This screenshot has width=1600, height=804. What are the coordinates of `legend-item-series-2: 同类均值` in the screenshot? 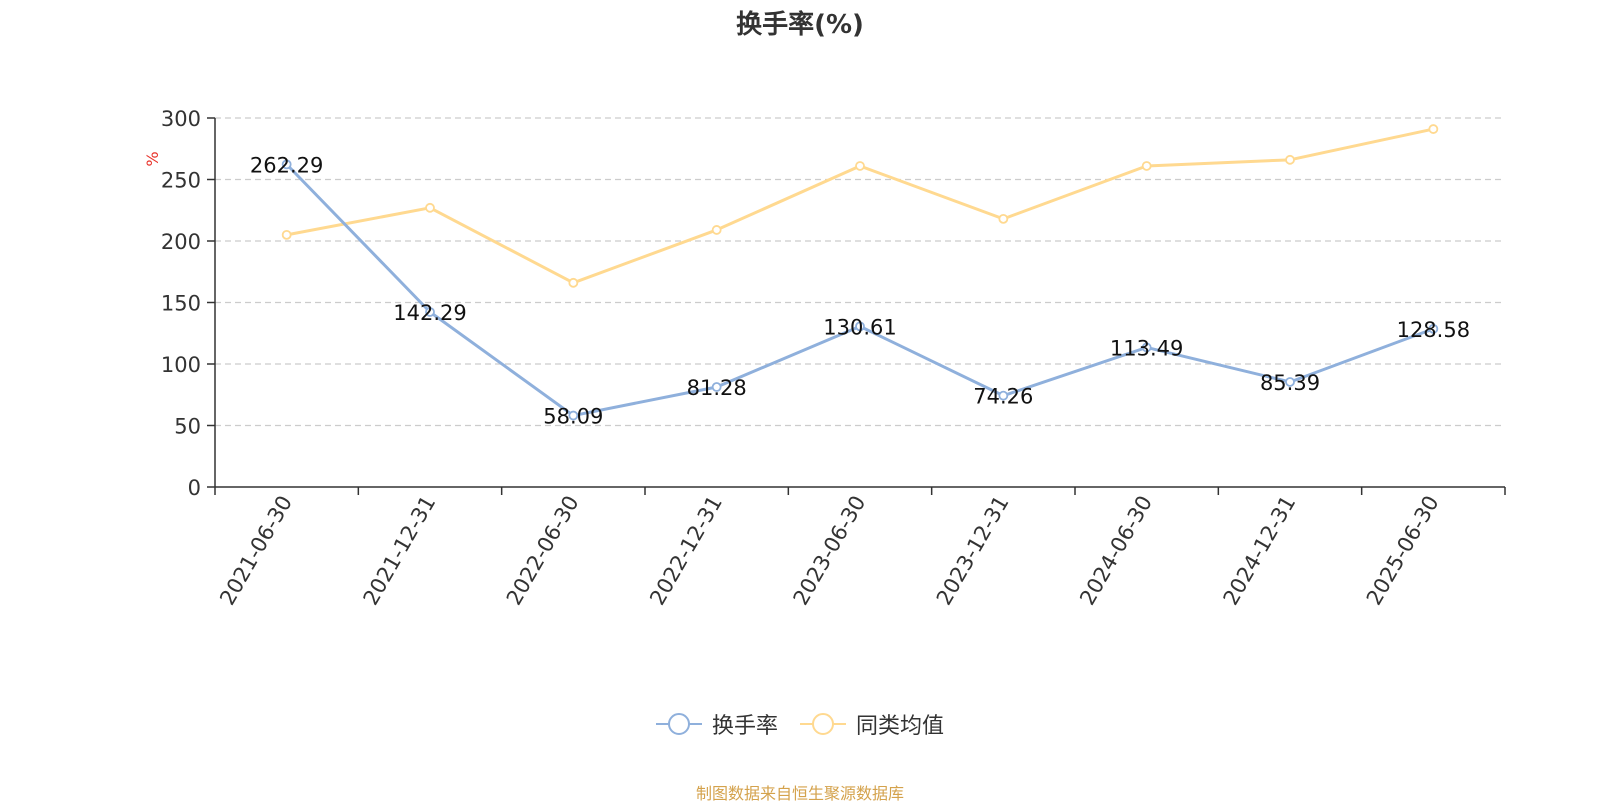 It's located at (872, 724).